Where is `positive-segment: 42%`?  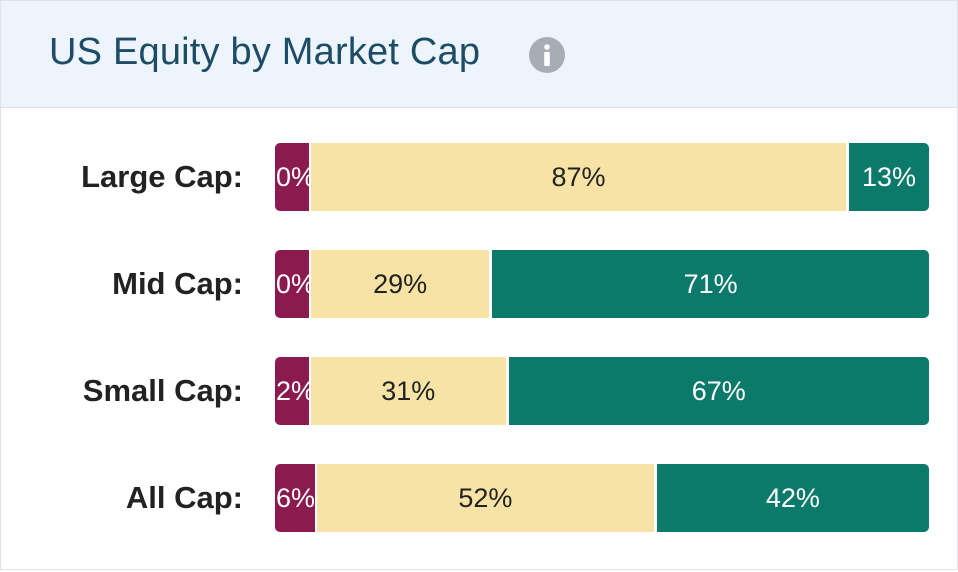 positive-segment: 42% is located at coordinates (792, 498).